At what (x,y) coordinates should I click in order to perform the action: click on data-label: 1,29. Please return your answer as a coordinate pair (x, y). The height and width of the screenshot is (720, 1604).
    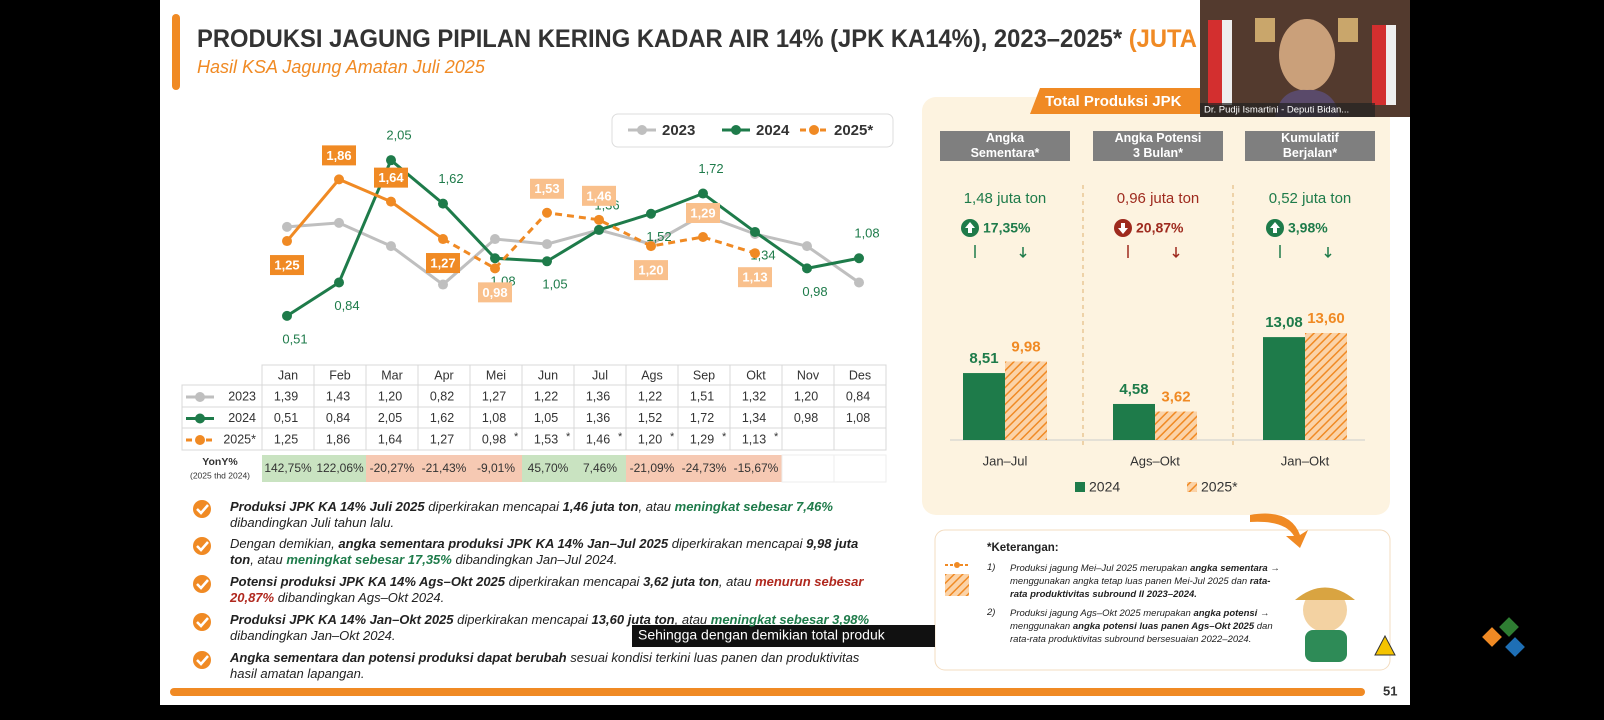
    Looking at the image, I should click on (702, 212).